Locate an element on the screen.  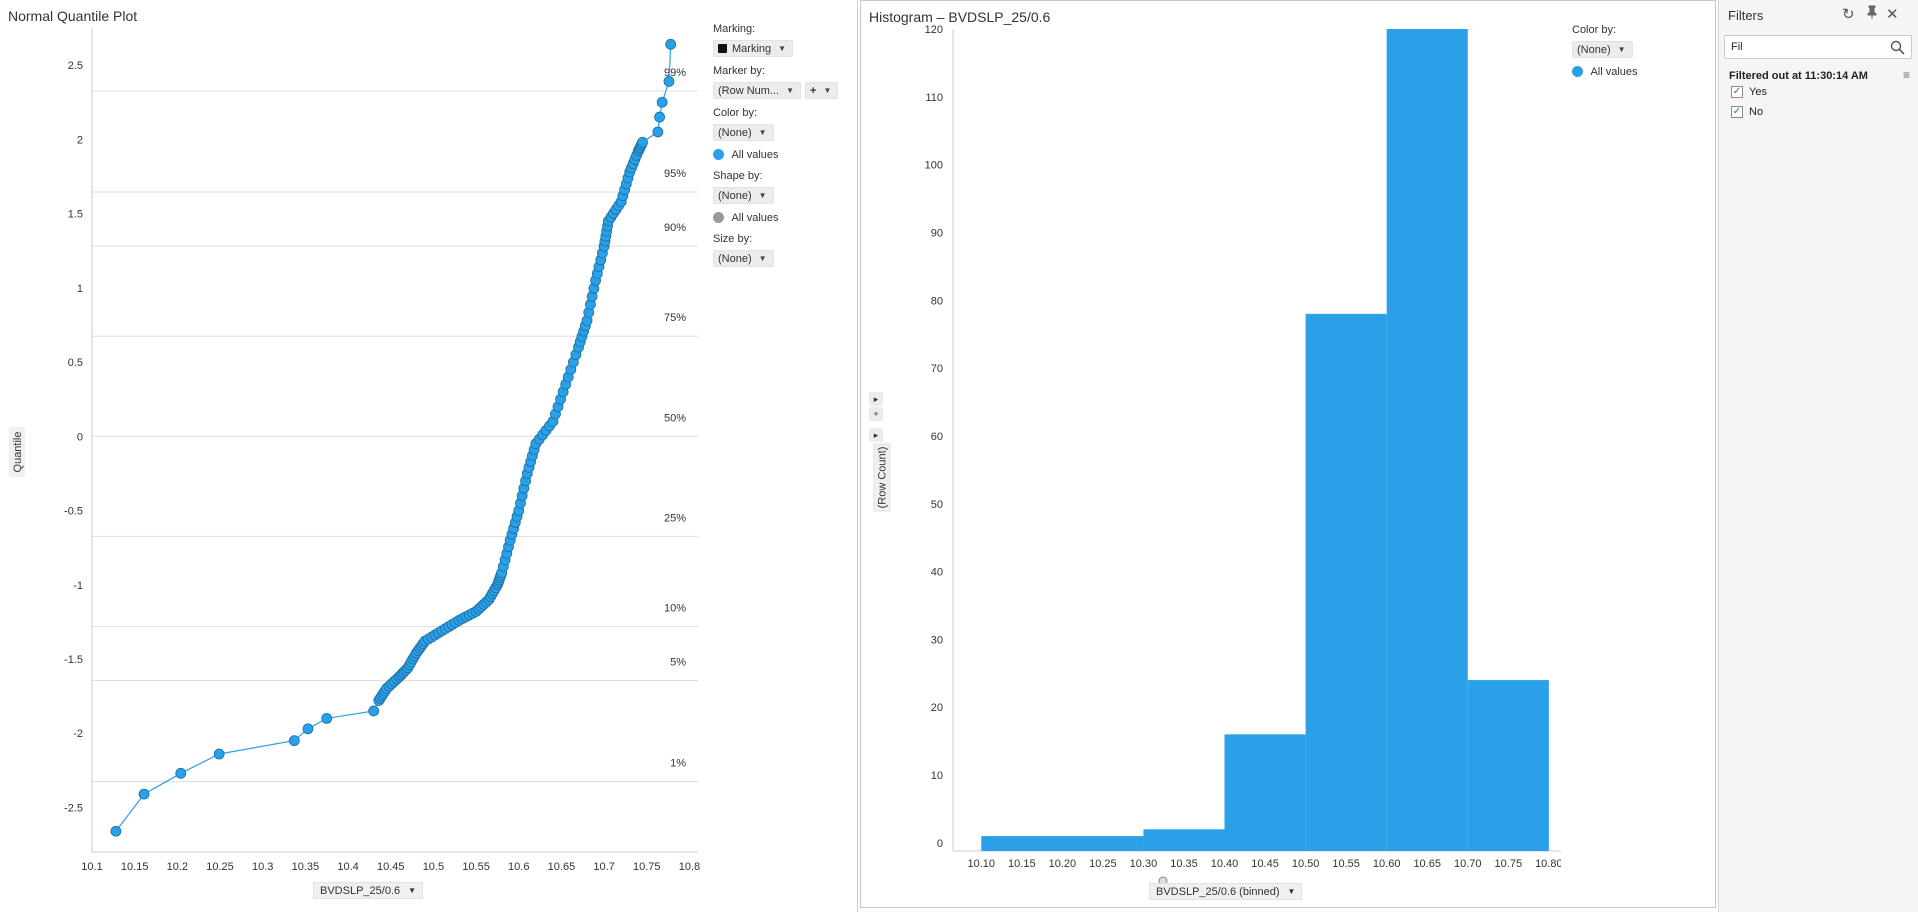
search-icon is located at coordinates (1897, 47).